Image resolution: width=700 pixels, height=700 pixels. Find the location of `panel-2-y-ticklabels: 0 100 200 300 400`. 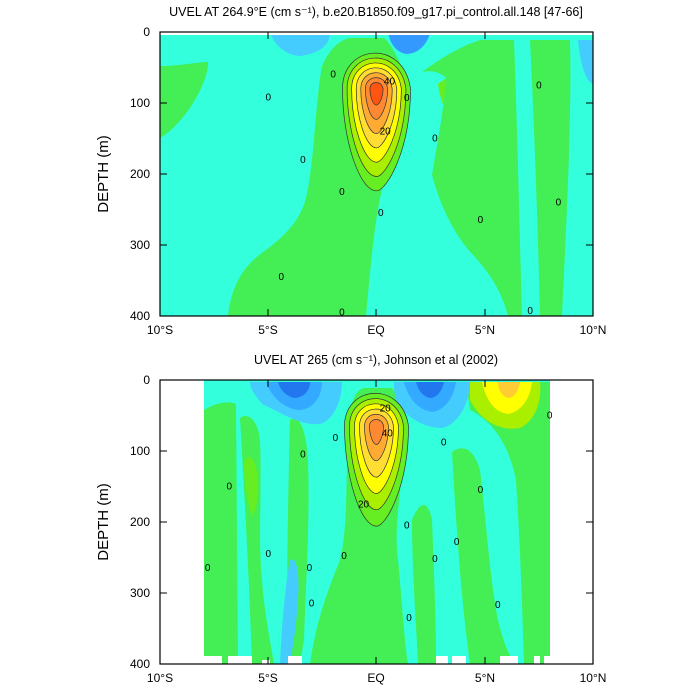

panel-2-y-ticklabels: 0 100 200 300 400 is located at coordinates (140, 522).